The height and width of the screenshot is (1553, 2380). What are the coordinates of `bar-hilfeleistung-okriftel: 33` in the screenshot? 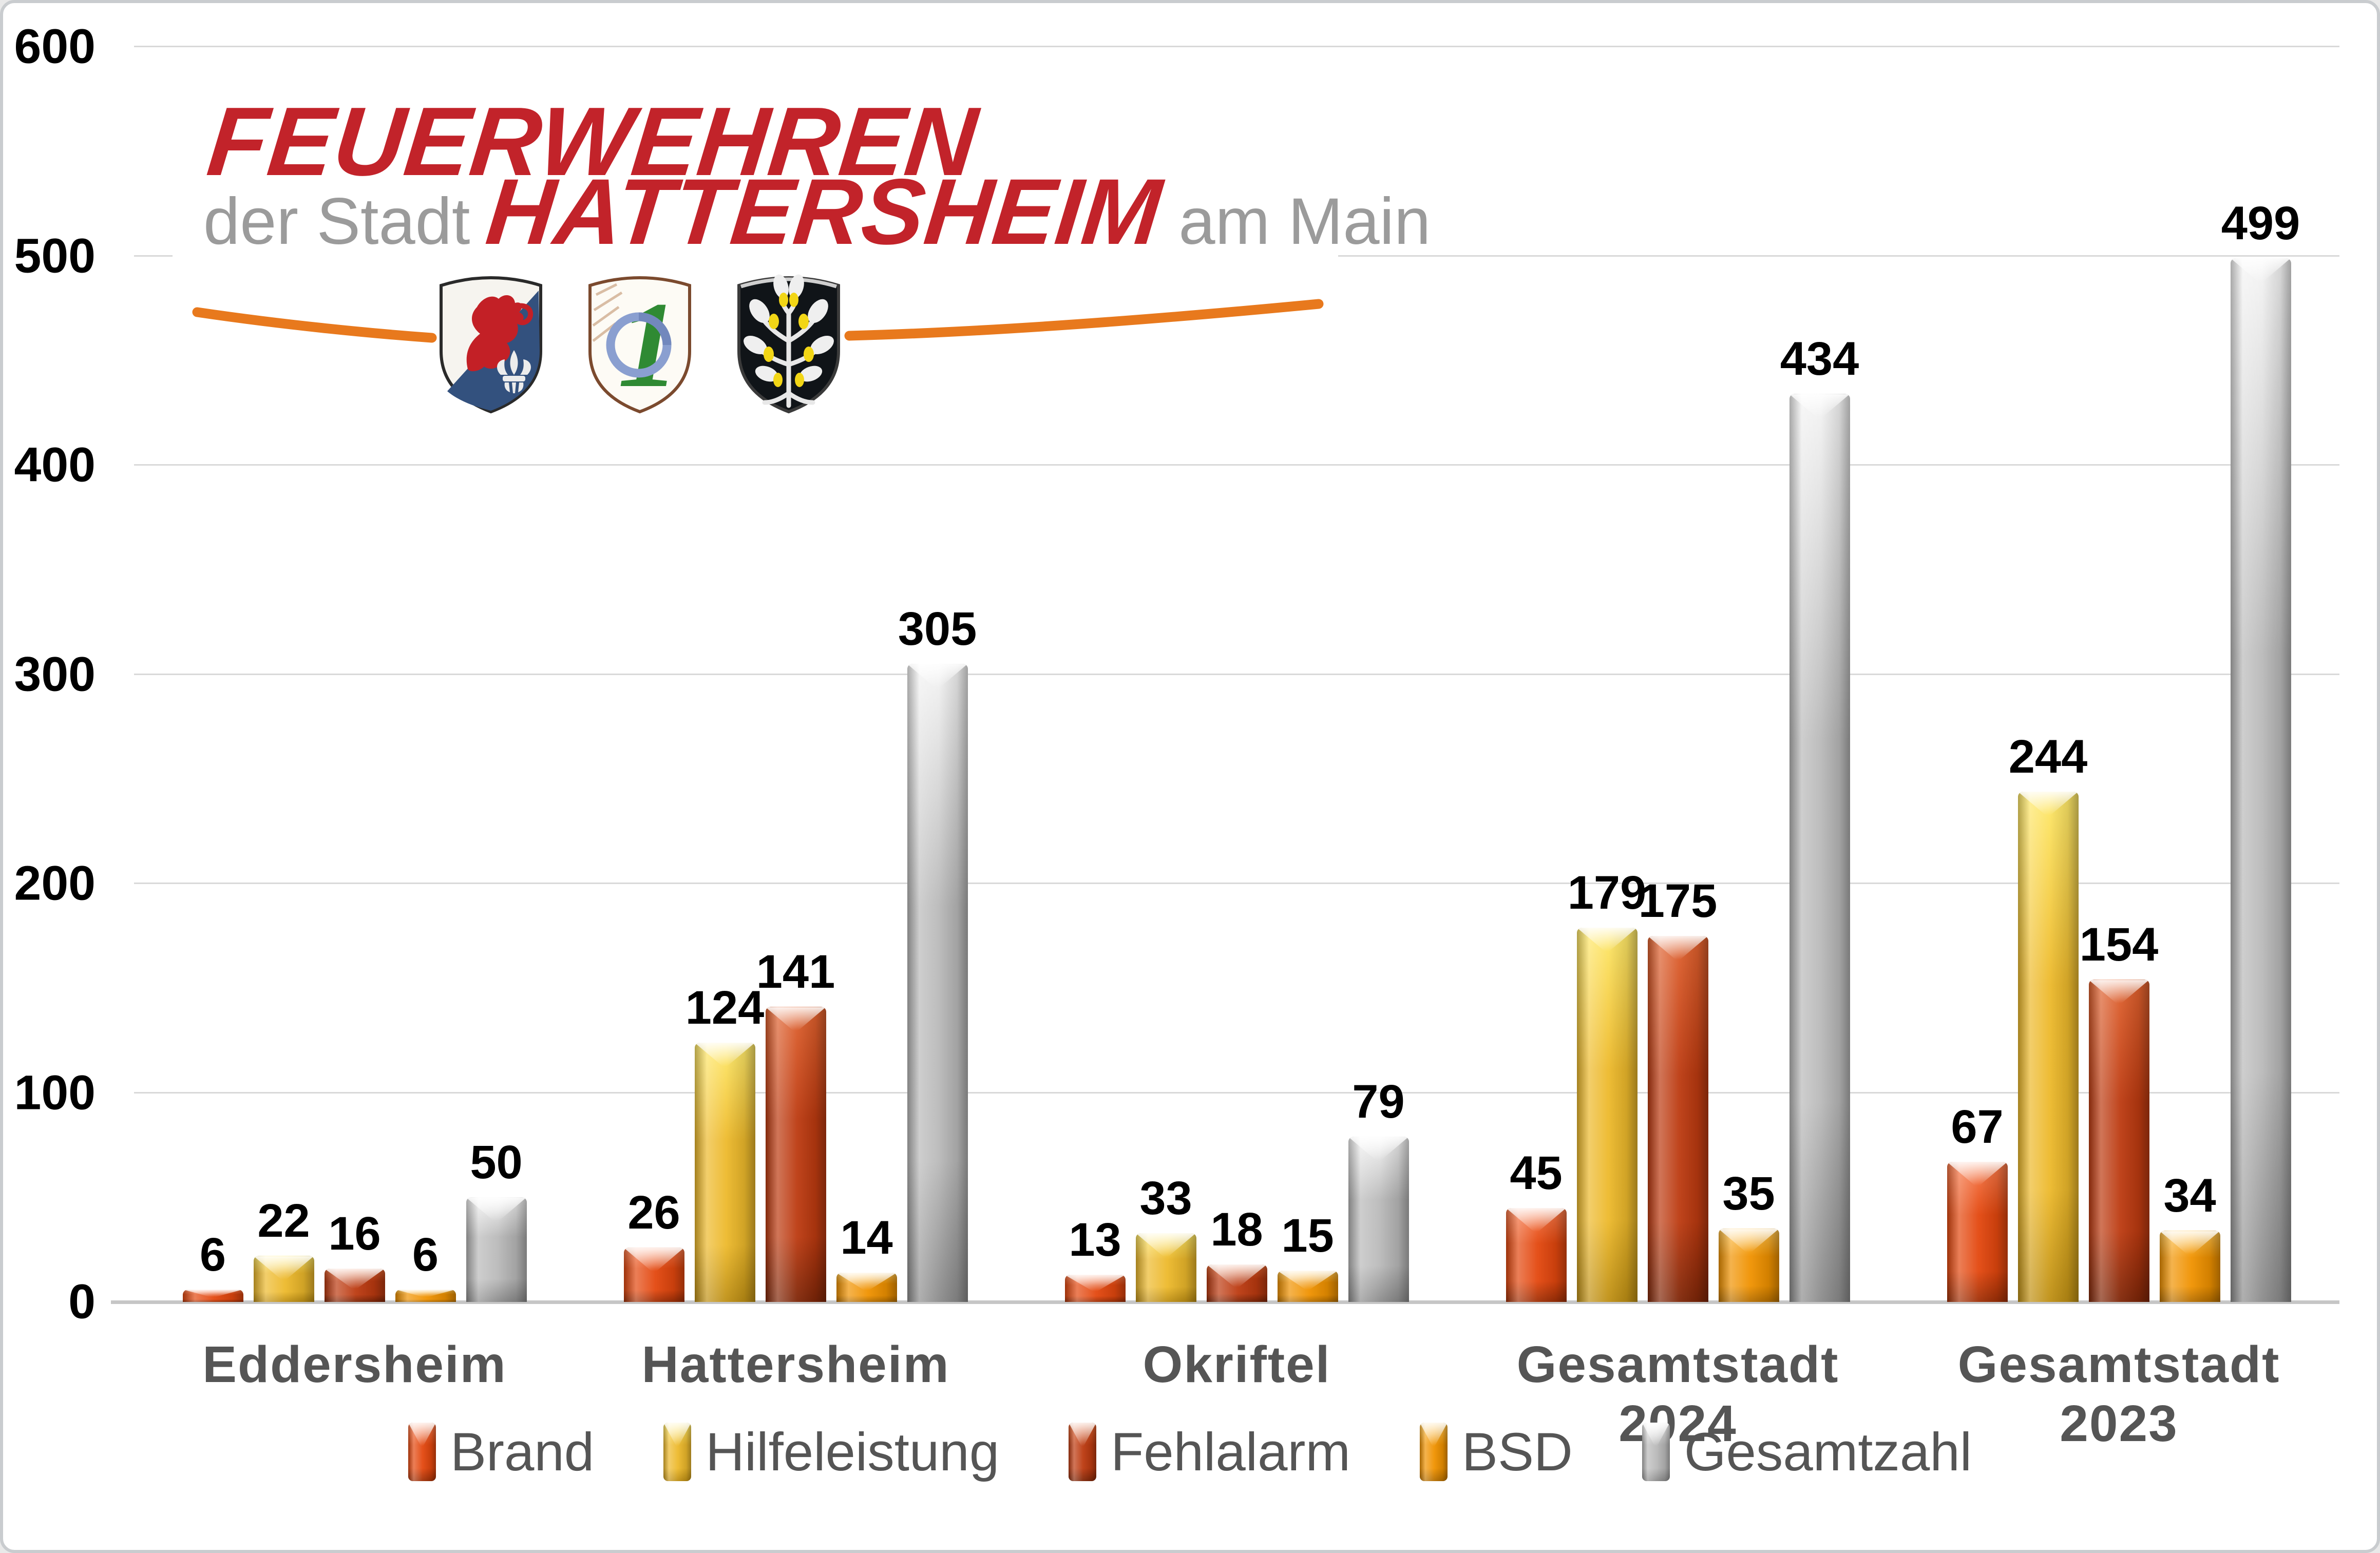 It's located at (1165, 1238).